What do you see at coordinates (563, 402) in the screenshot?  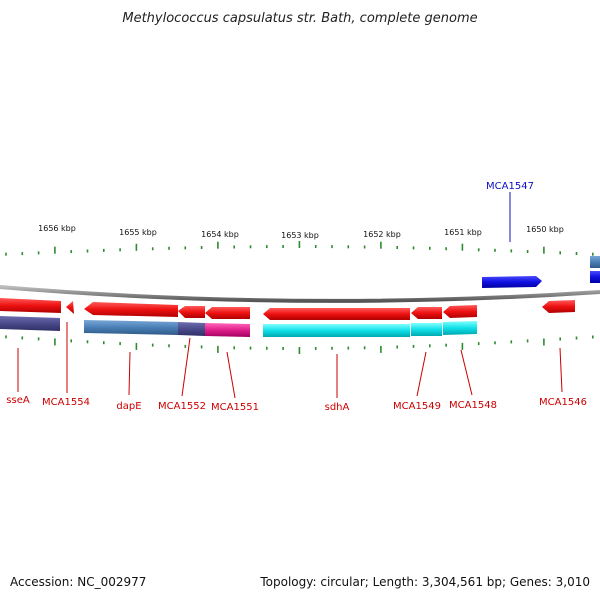 I see `label-MCA1546: MCA1546` at bounding box center [563, 402].